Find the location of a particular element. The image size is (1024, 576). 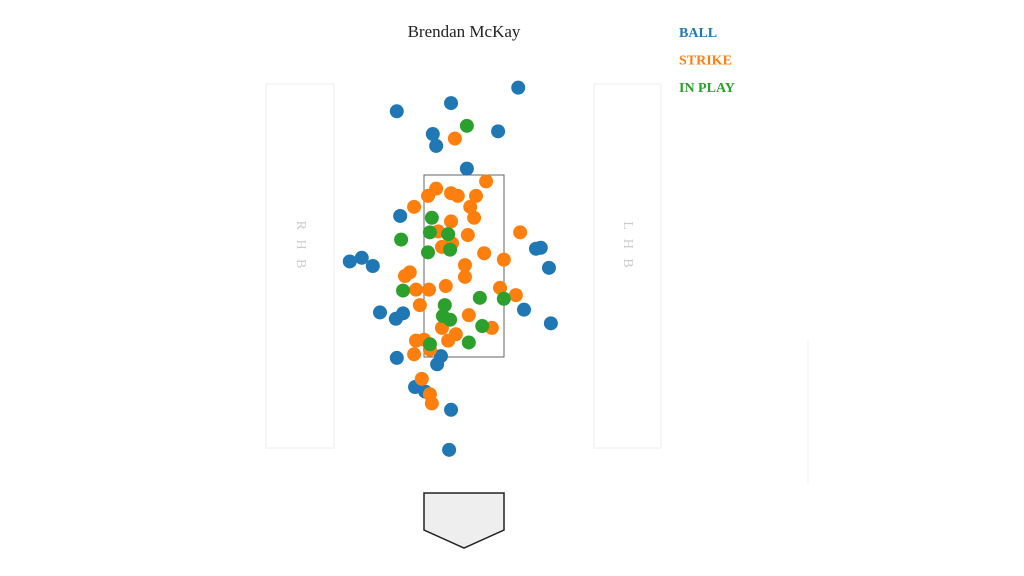

batter-box-label: R H B is located at coordinates (300, 246).